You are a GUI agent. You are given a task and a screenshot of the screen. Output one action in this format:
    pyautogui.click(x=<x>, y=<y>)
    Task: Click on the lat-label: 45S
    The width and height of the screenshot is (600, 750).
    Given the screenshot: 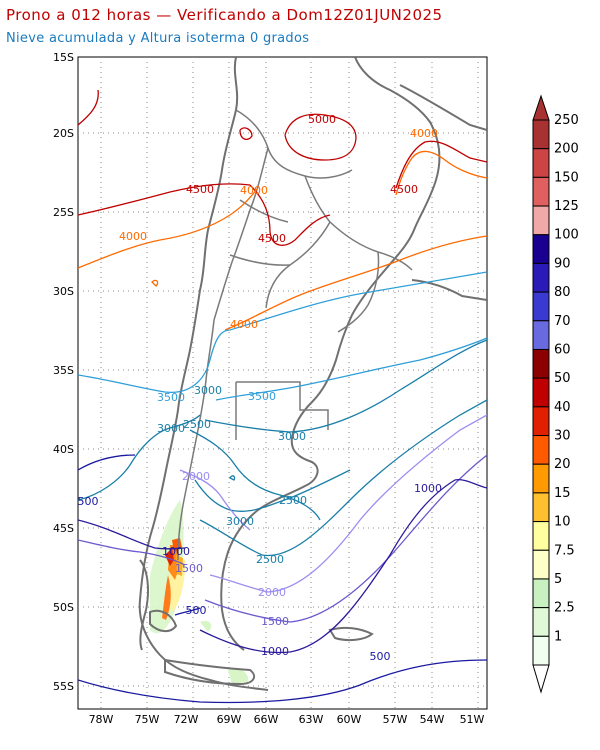 What is the action you would take?
    pyautogui.click(x=63, y=528)
    